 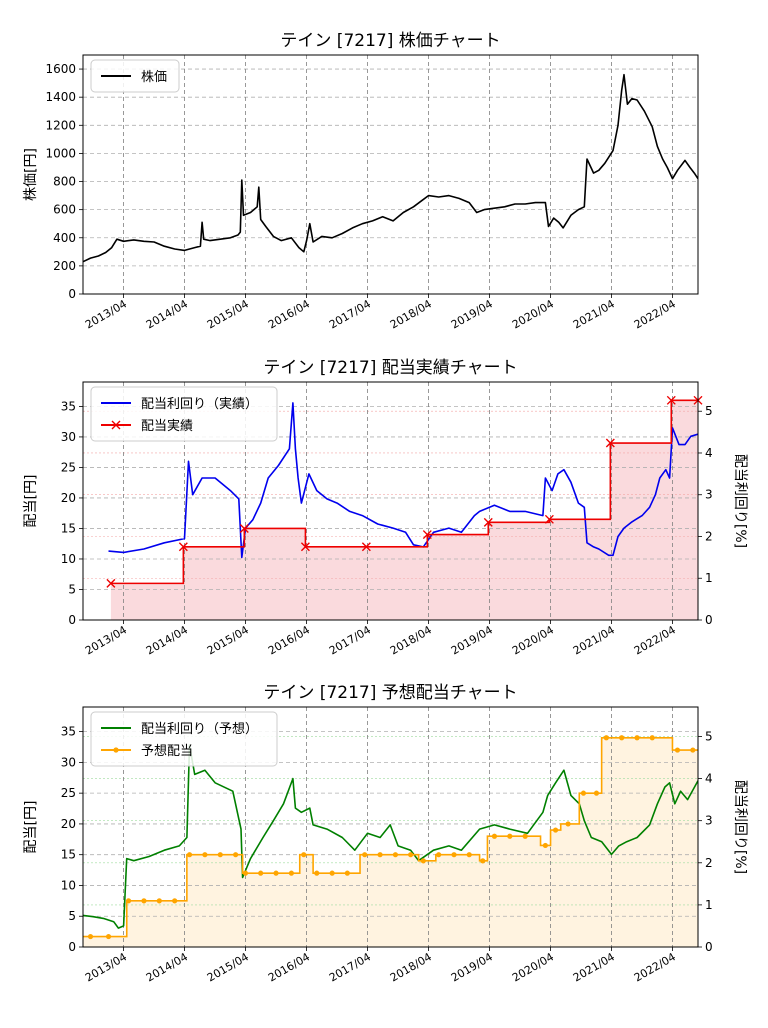 What do you see at coordinates (154, 77) in the screenshot?
I see `legend-label: 株価` at bounding box center [154, 77].